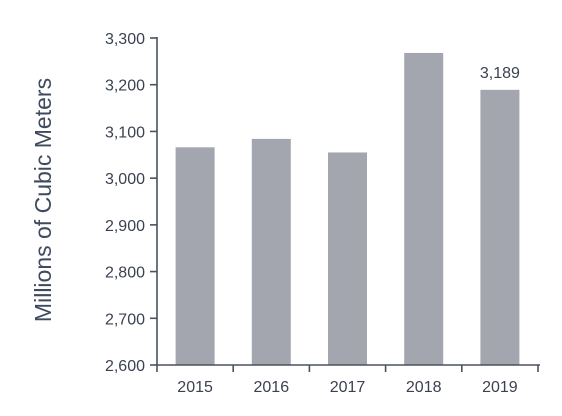 This screenshot has height=416, width=562. What do you see at coordinates (424, 208) in the screenshot?
I see `bar-2018` at bounding box center [424, 208].